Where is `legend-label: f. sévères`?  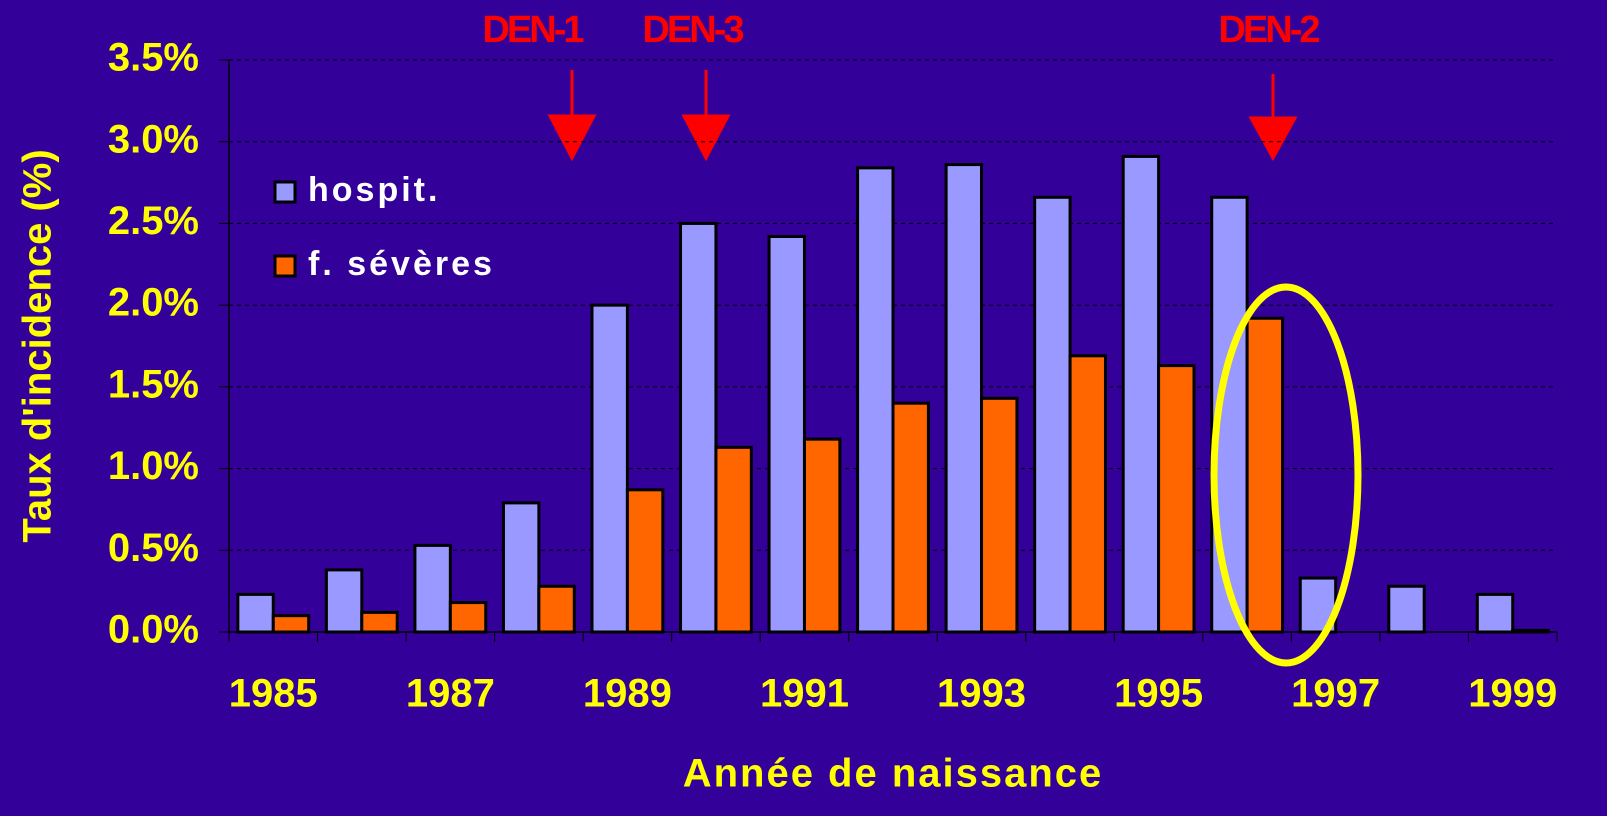
legend-label: f. sévères is located at coordinates (401, 264).